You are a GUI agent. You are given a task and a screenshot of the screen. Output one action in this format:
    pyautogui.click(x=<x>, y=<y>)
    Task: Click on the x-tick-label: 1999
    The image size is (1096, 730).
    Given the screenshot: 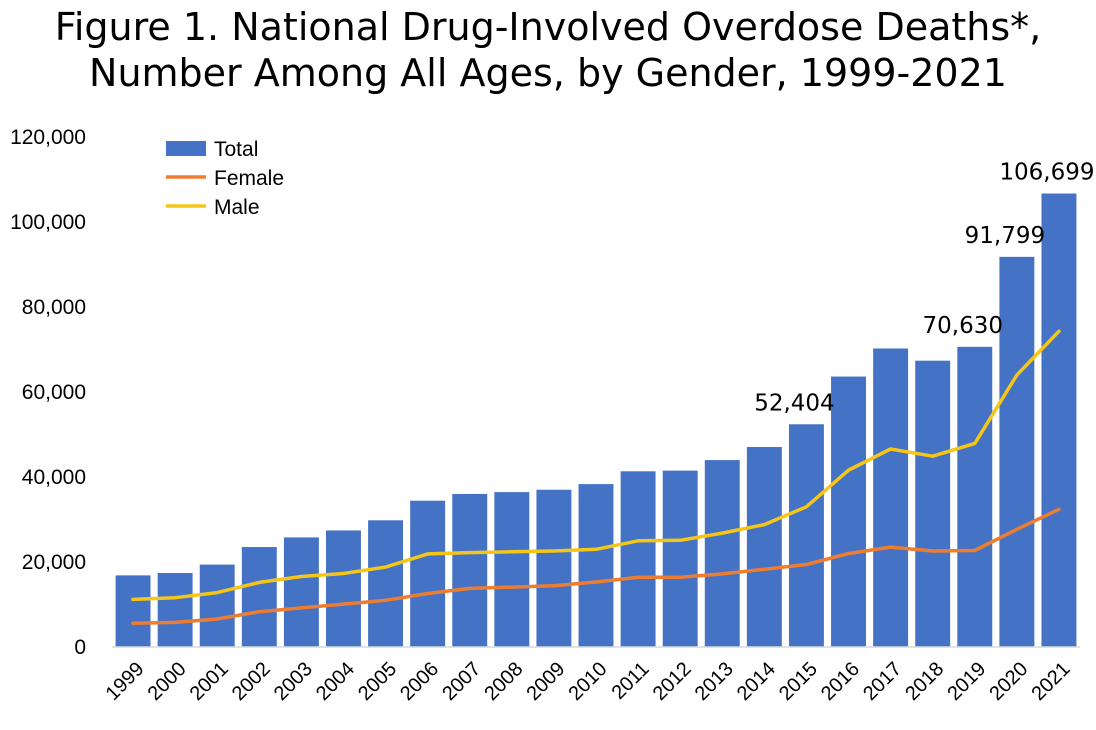 What is the action you would take?
    pyautogui.click(x=125, y=681)
    